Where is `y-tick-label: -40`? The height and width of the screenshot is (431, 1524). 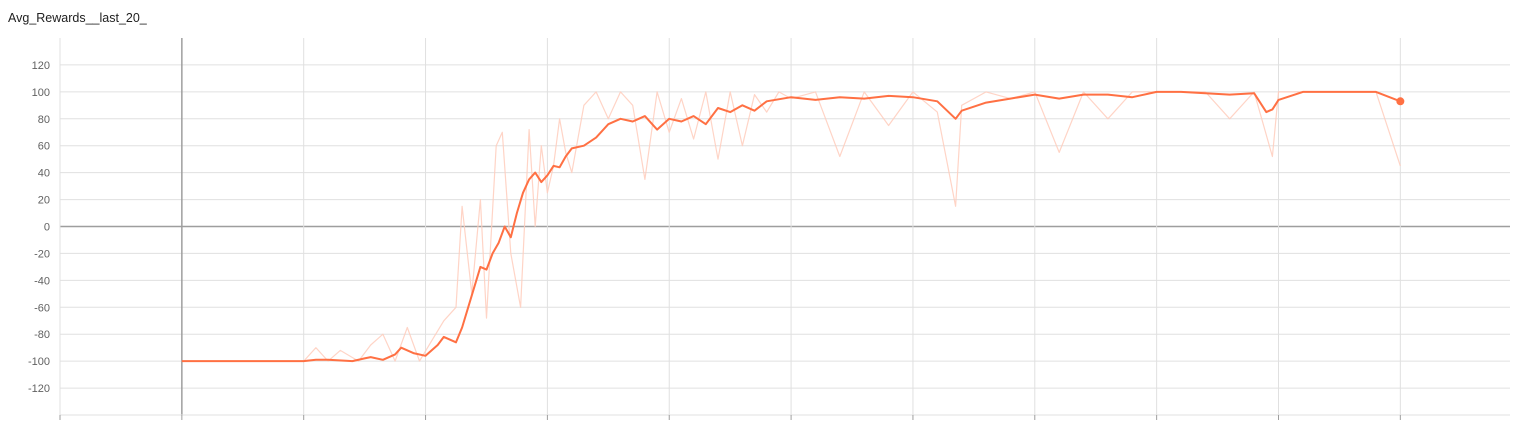
y-tick-label: -40 is located at coordinates (42, 281).